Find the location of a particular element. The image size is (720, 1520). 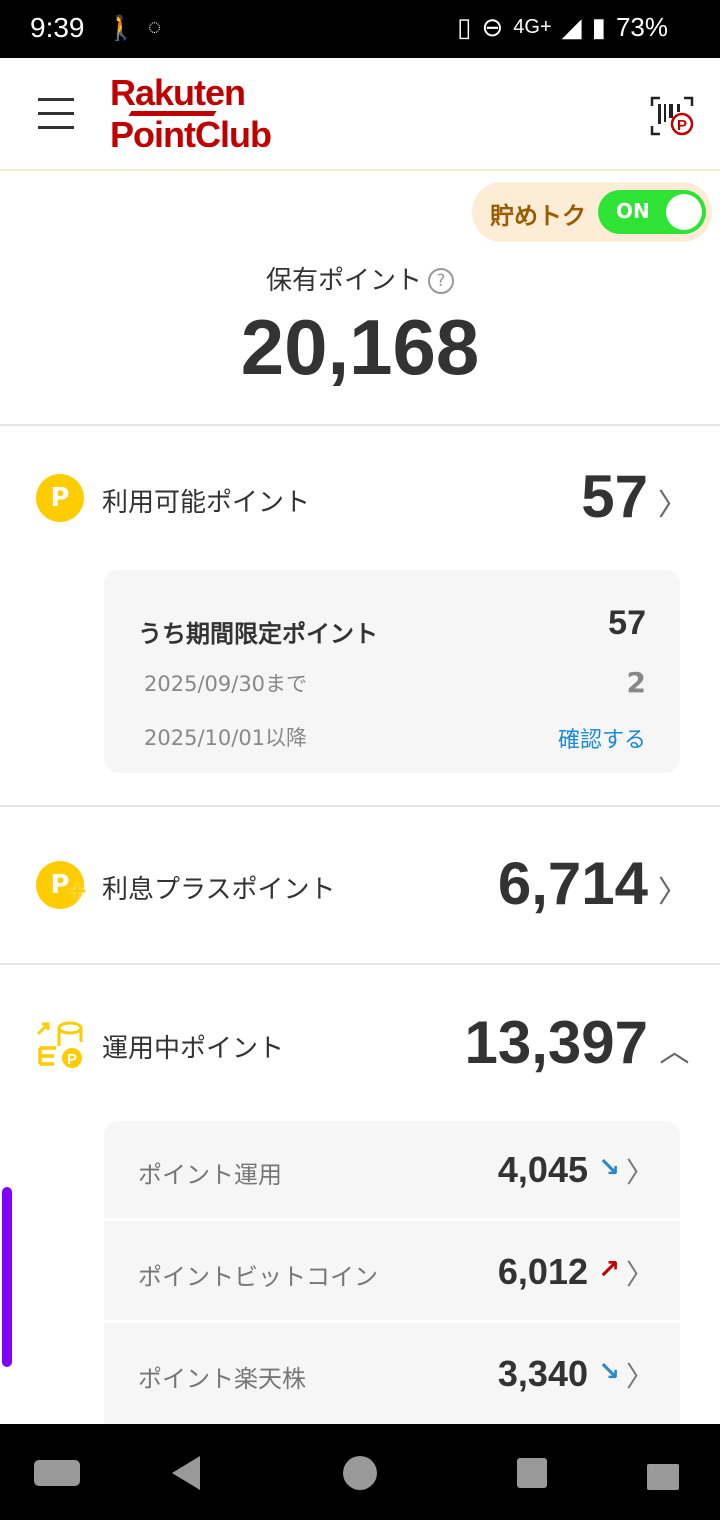

item-value: 6,012 is located at coordinates (542, 1271).